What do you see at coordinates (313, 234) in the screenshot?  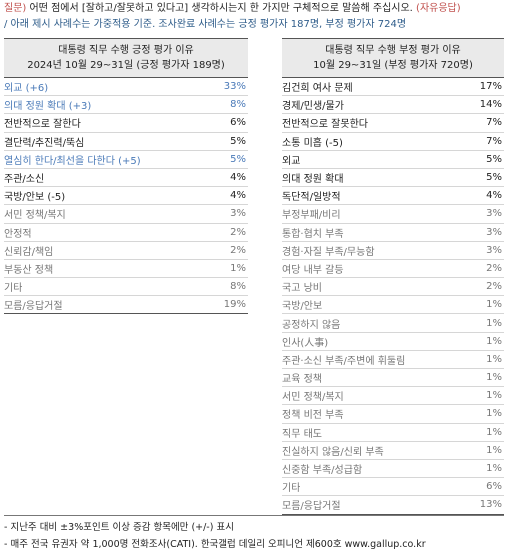 I see `row-label: 통합·협치 부족` at bounding box center [313, 234].